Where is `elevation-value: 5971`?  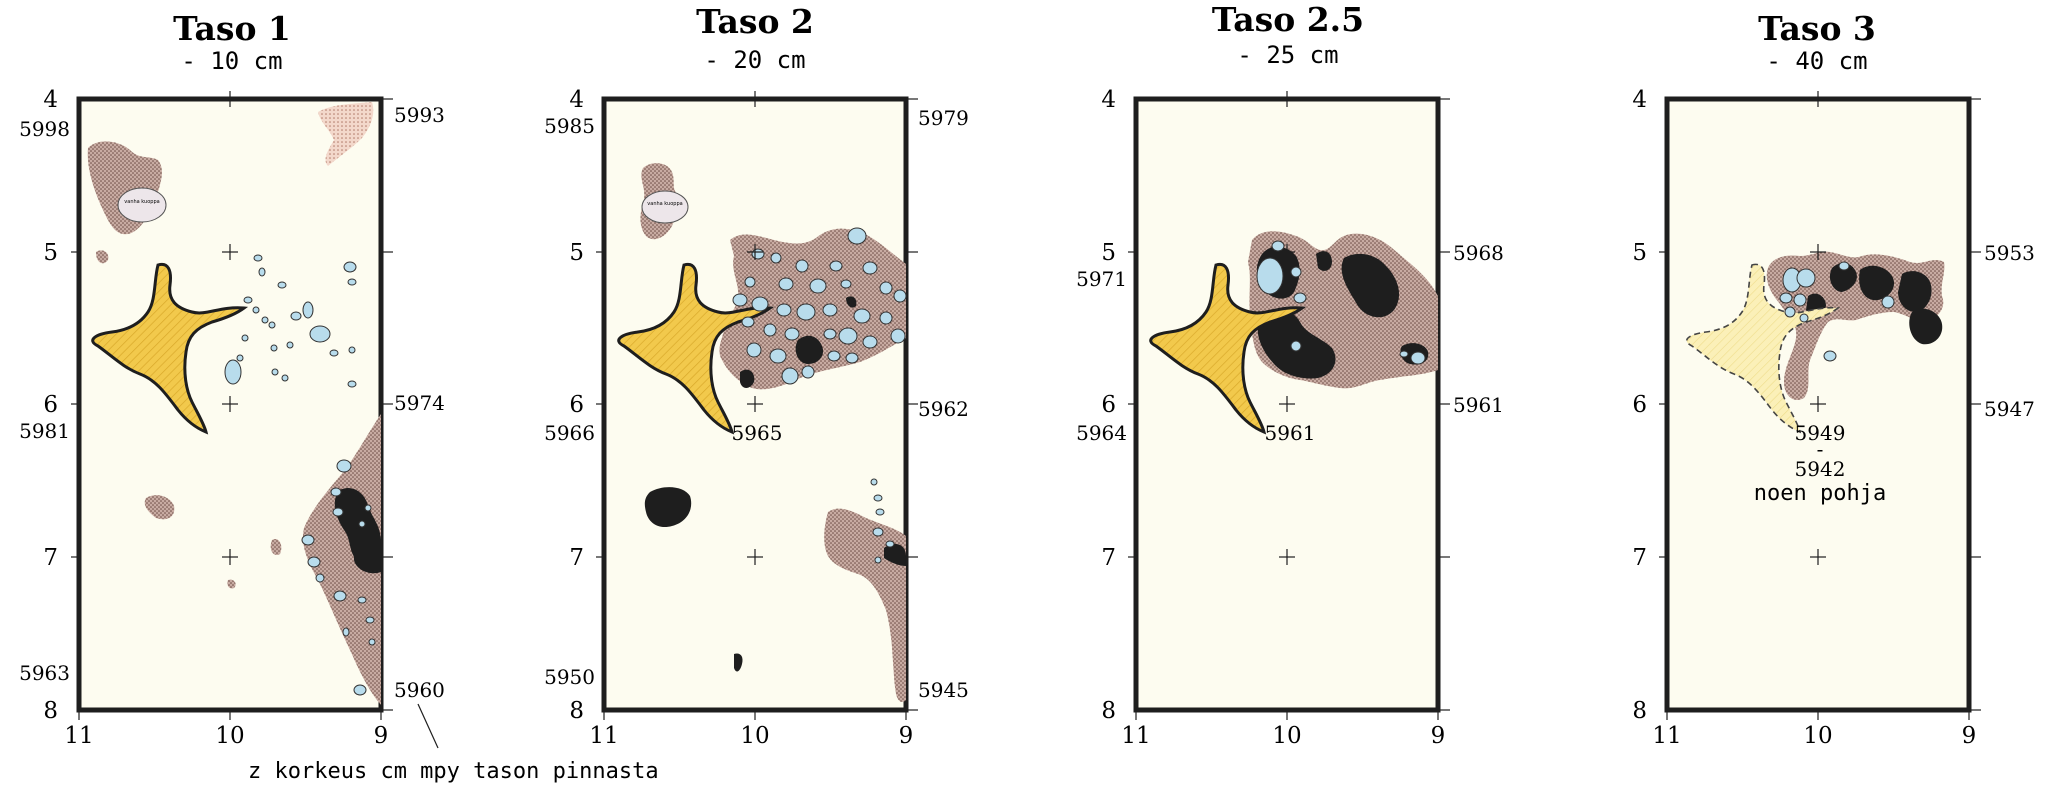
elevation-value: 5971 is located at coordinates (1101, 279).